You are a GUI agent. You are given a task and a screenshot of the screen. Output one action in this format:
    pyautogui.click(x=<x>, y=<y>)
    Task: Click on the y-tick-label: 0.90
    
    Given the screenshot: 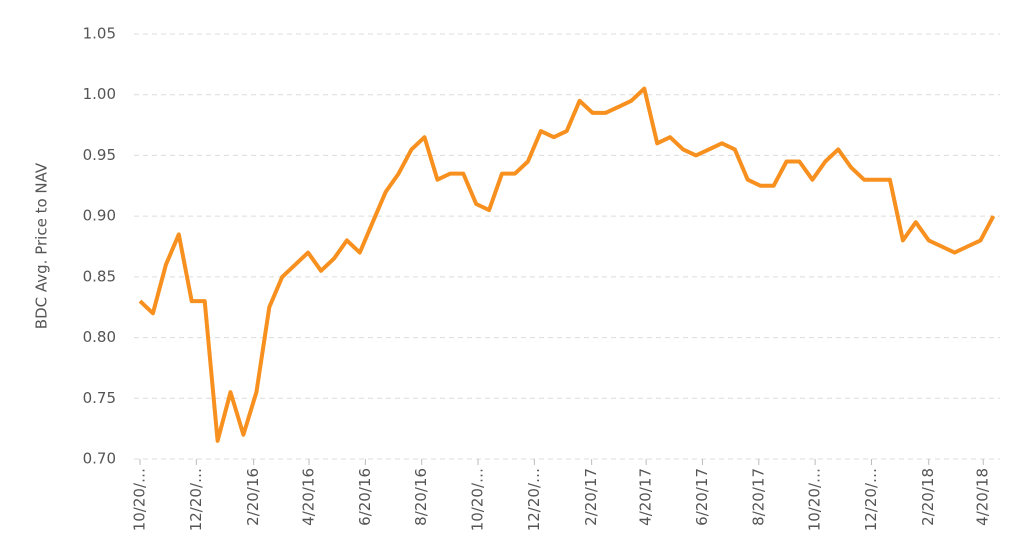 What is the action you would take?
    pyautogui.click(x=99, y=216)
    